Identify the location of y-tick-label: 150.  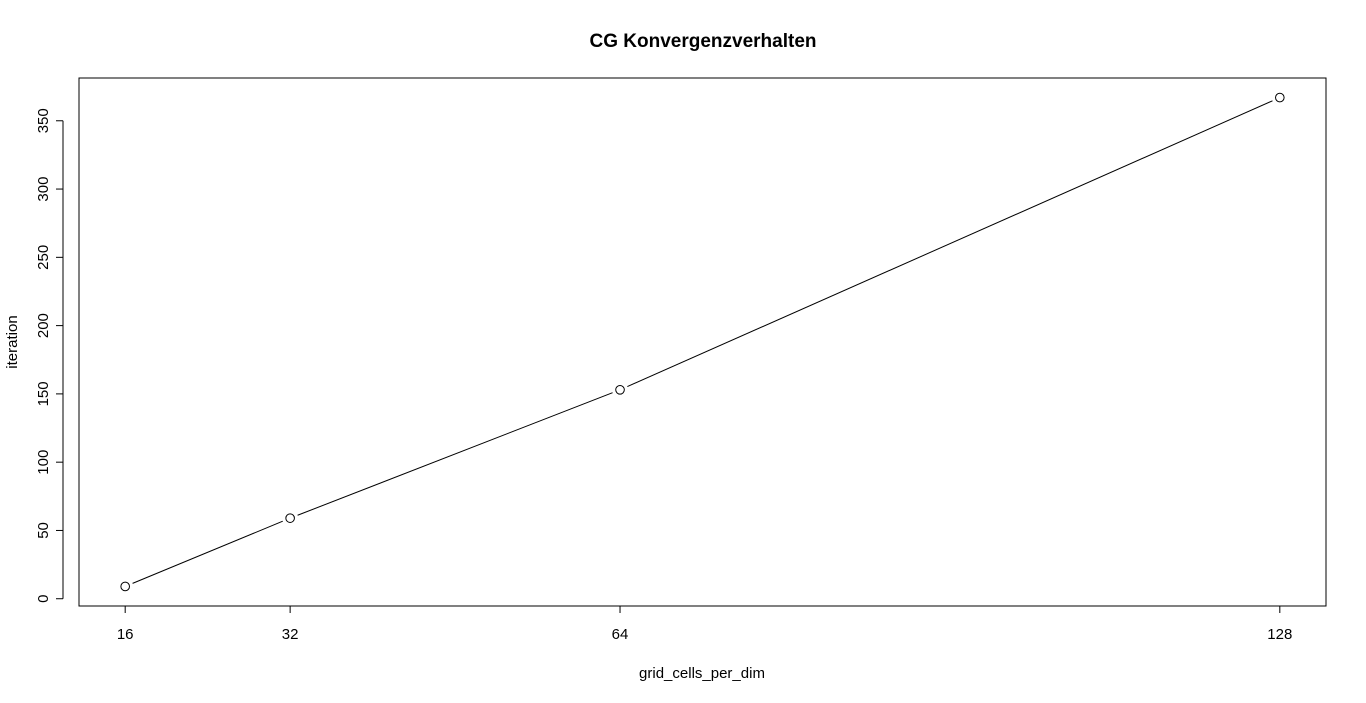
(43, 393).